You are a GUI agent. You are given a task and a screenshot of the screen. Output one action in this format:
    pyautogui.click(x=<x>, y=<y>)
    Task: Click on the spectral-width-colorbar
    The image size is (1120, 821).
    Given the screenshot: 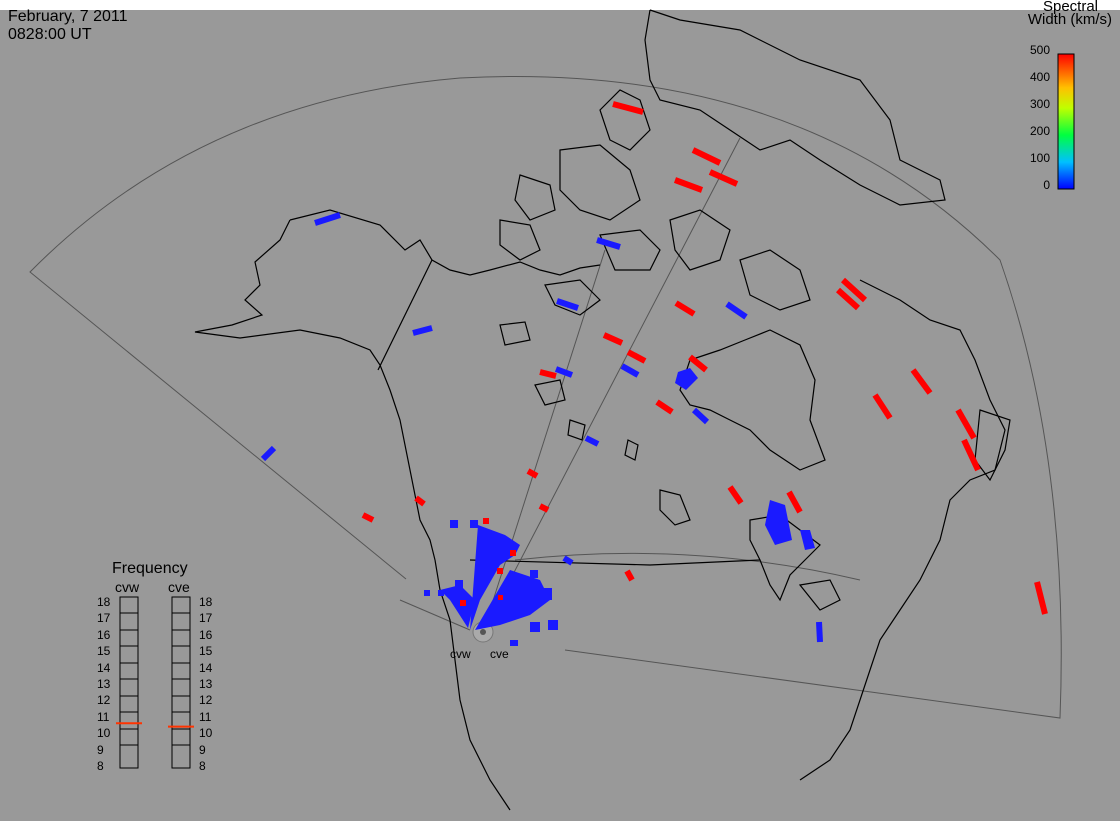 What is the action you would take?
    pyautogui.click(x=1066, y=121)
    